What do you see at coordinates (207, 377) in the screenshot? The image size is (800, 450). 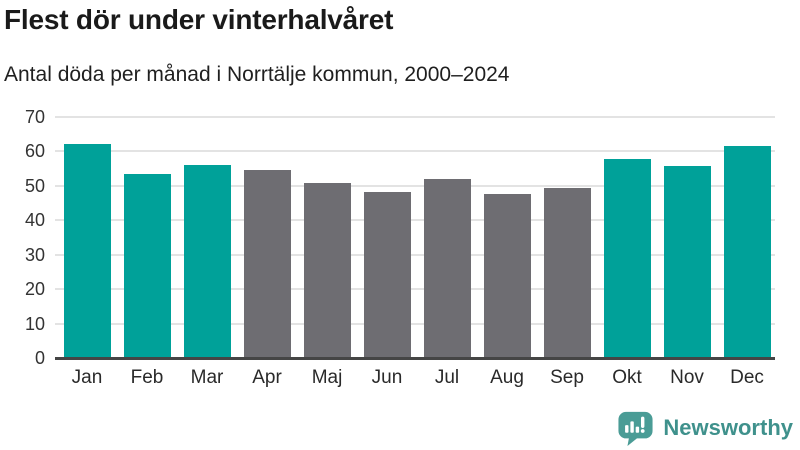 I see `x-tick-label-mar: Mar` at bounding box center [207, 377].